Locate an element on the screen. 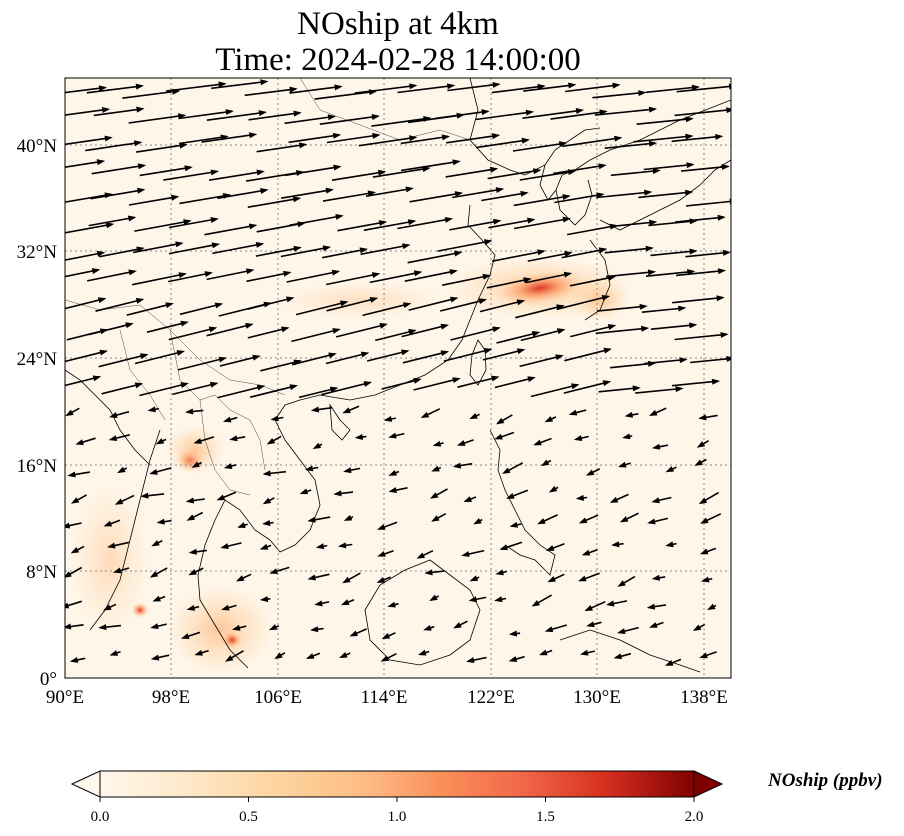 The image size is (904, 836). colorbar-tick-label: 2.0 is located at coordinates (694, 817).